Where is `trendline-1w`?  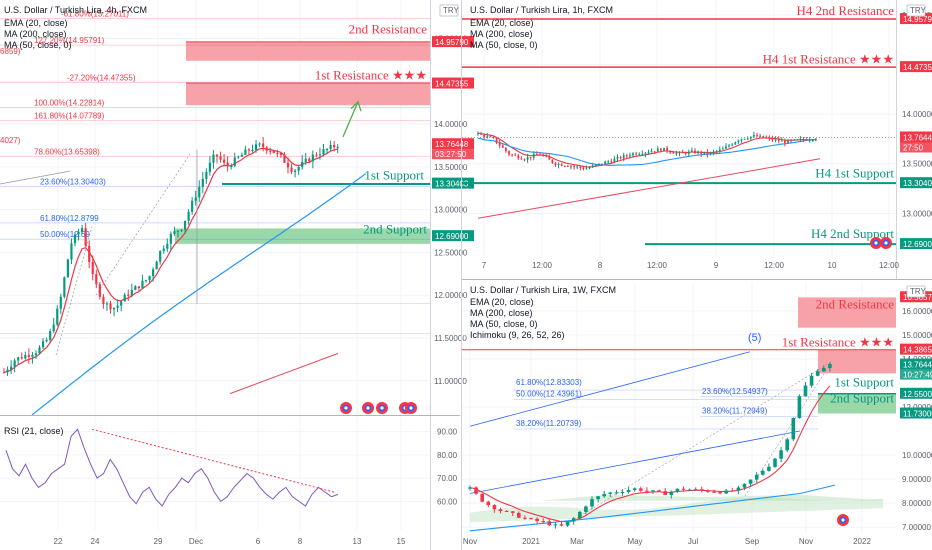
trendline-1w is located at coordinates (701, 442).